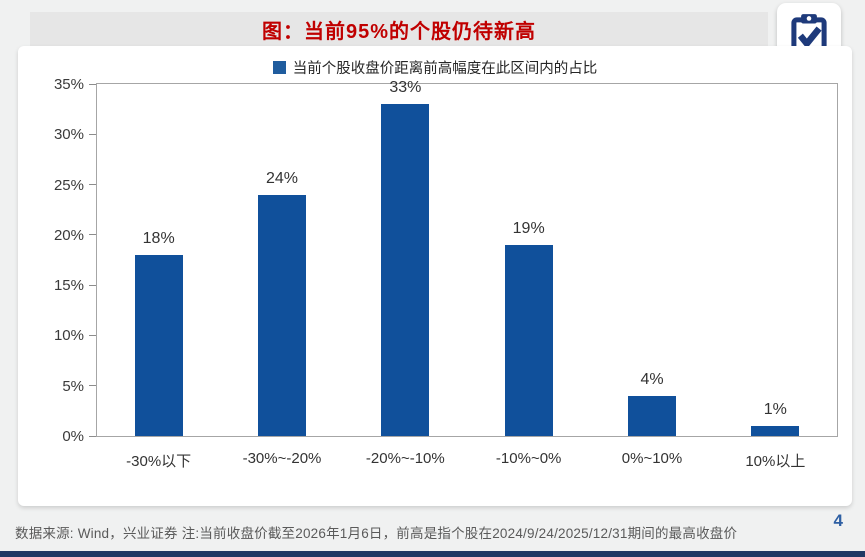  Describe the element at coordinates (73, 386) in the screenshot. I see `y-axis-tick-label: 5%` at that location.